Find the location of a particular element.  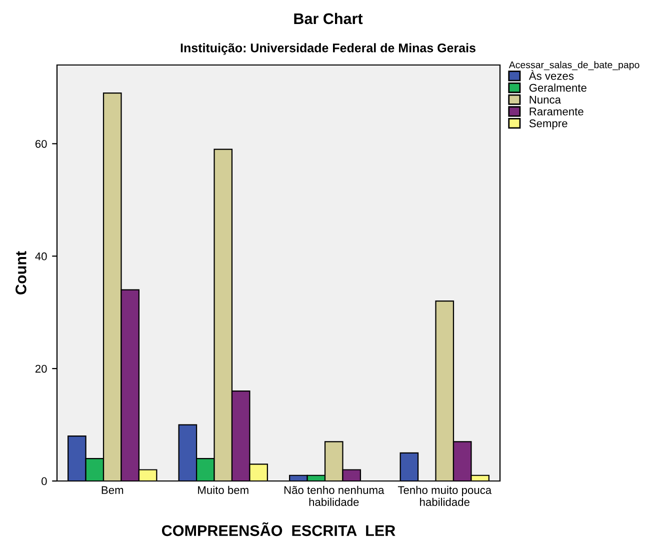

y-tick-label: 60 is located at coordinates (41, 144).